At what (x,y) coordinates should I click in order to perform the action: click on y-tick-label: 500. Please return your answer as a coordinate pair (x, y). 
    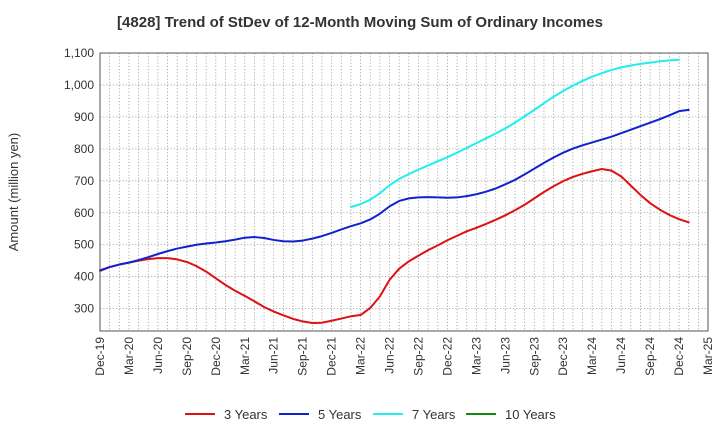
    Looking at the image, I should click on (84, 245).